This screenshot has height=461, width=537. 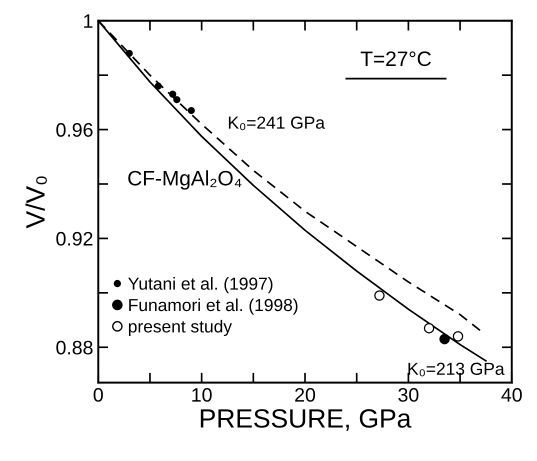 I want to click on x-tick-label: 10, so click(x=202, y=395).